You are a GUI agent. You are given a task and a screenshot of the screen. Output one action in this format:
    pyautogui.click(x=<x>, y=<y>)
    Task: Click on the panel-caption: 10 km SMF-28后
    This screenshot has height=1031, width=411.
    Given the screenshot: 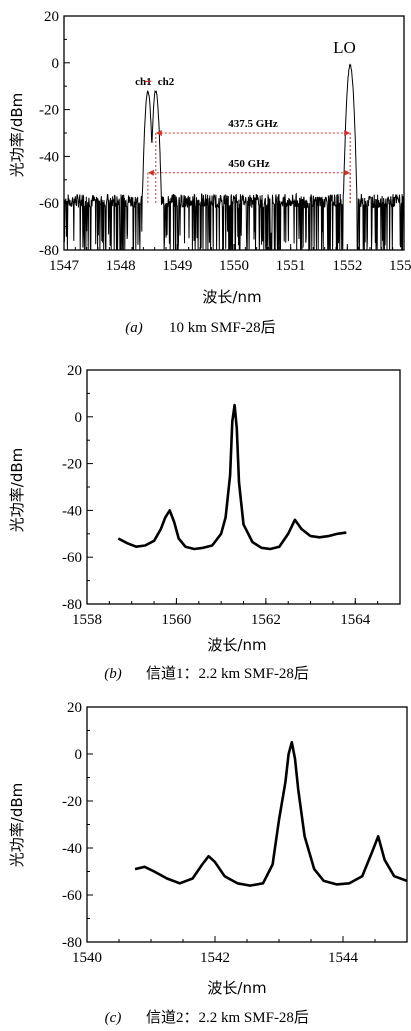 What is the action you would take?
    pyautogui.click(x=222, y=327)
    